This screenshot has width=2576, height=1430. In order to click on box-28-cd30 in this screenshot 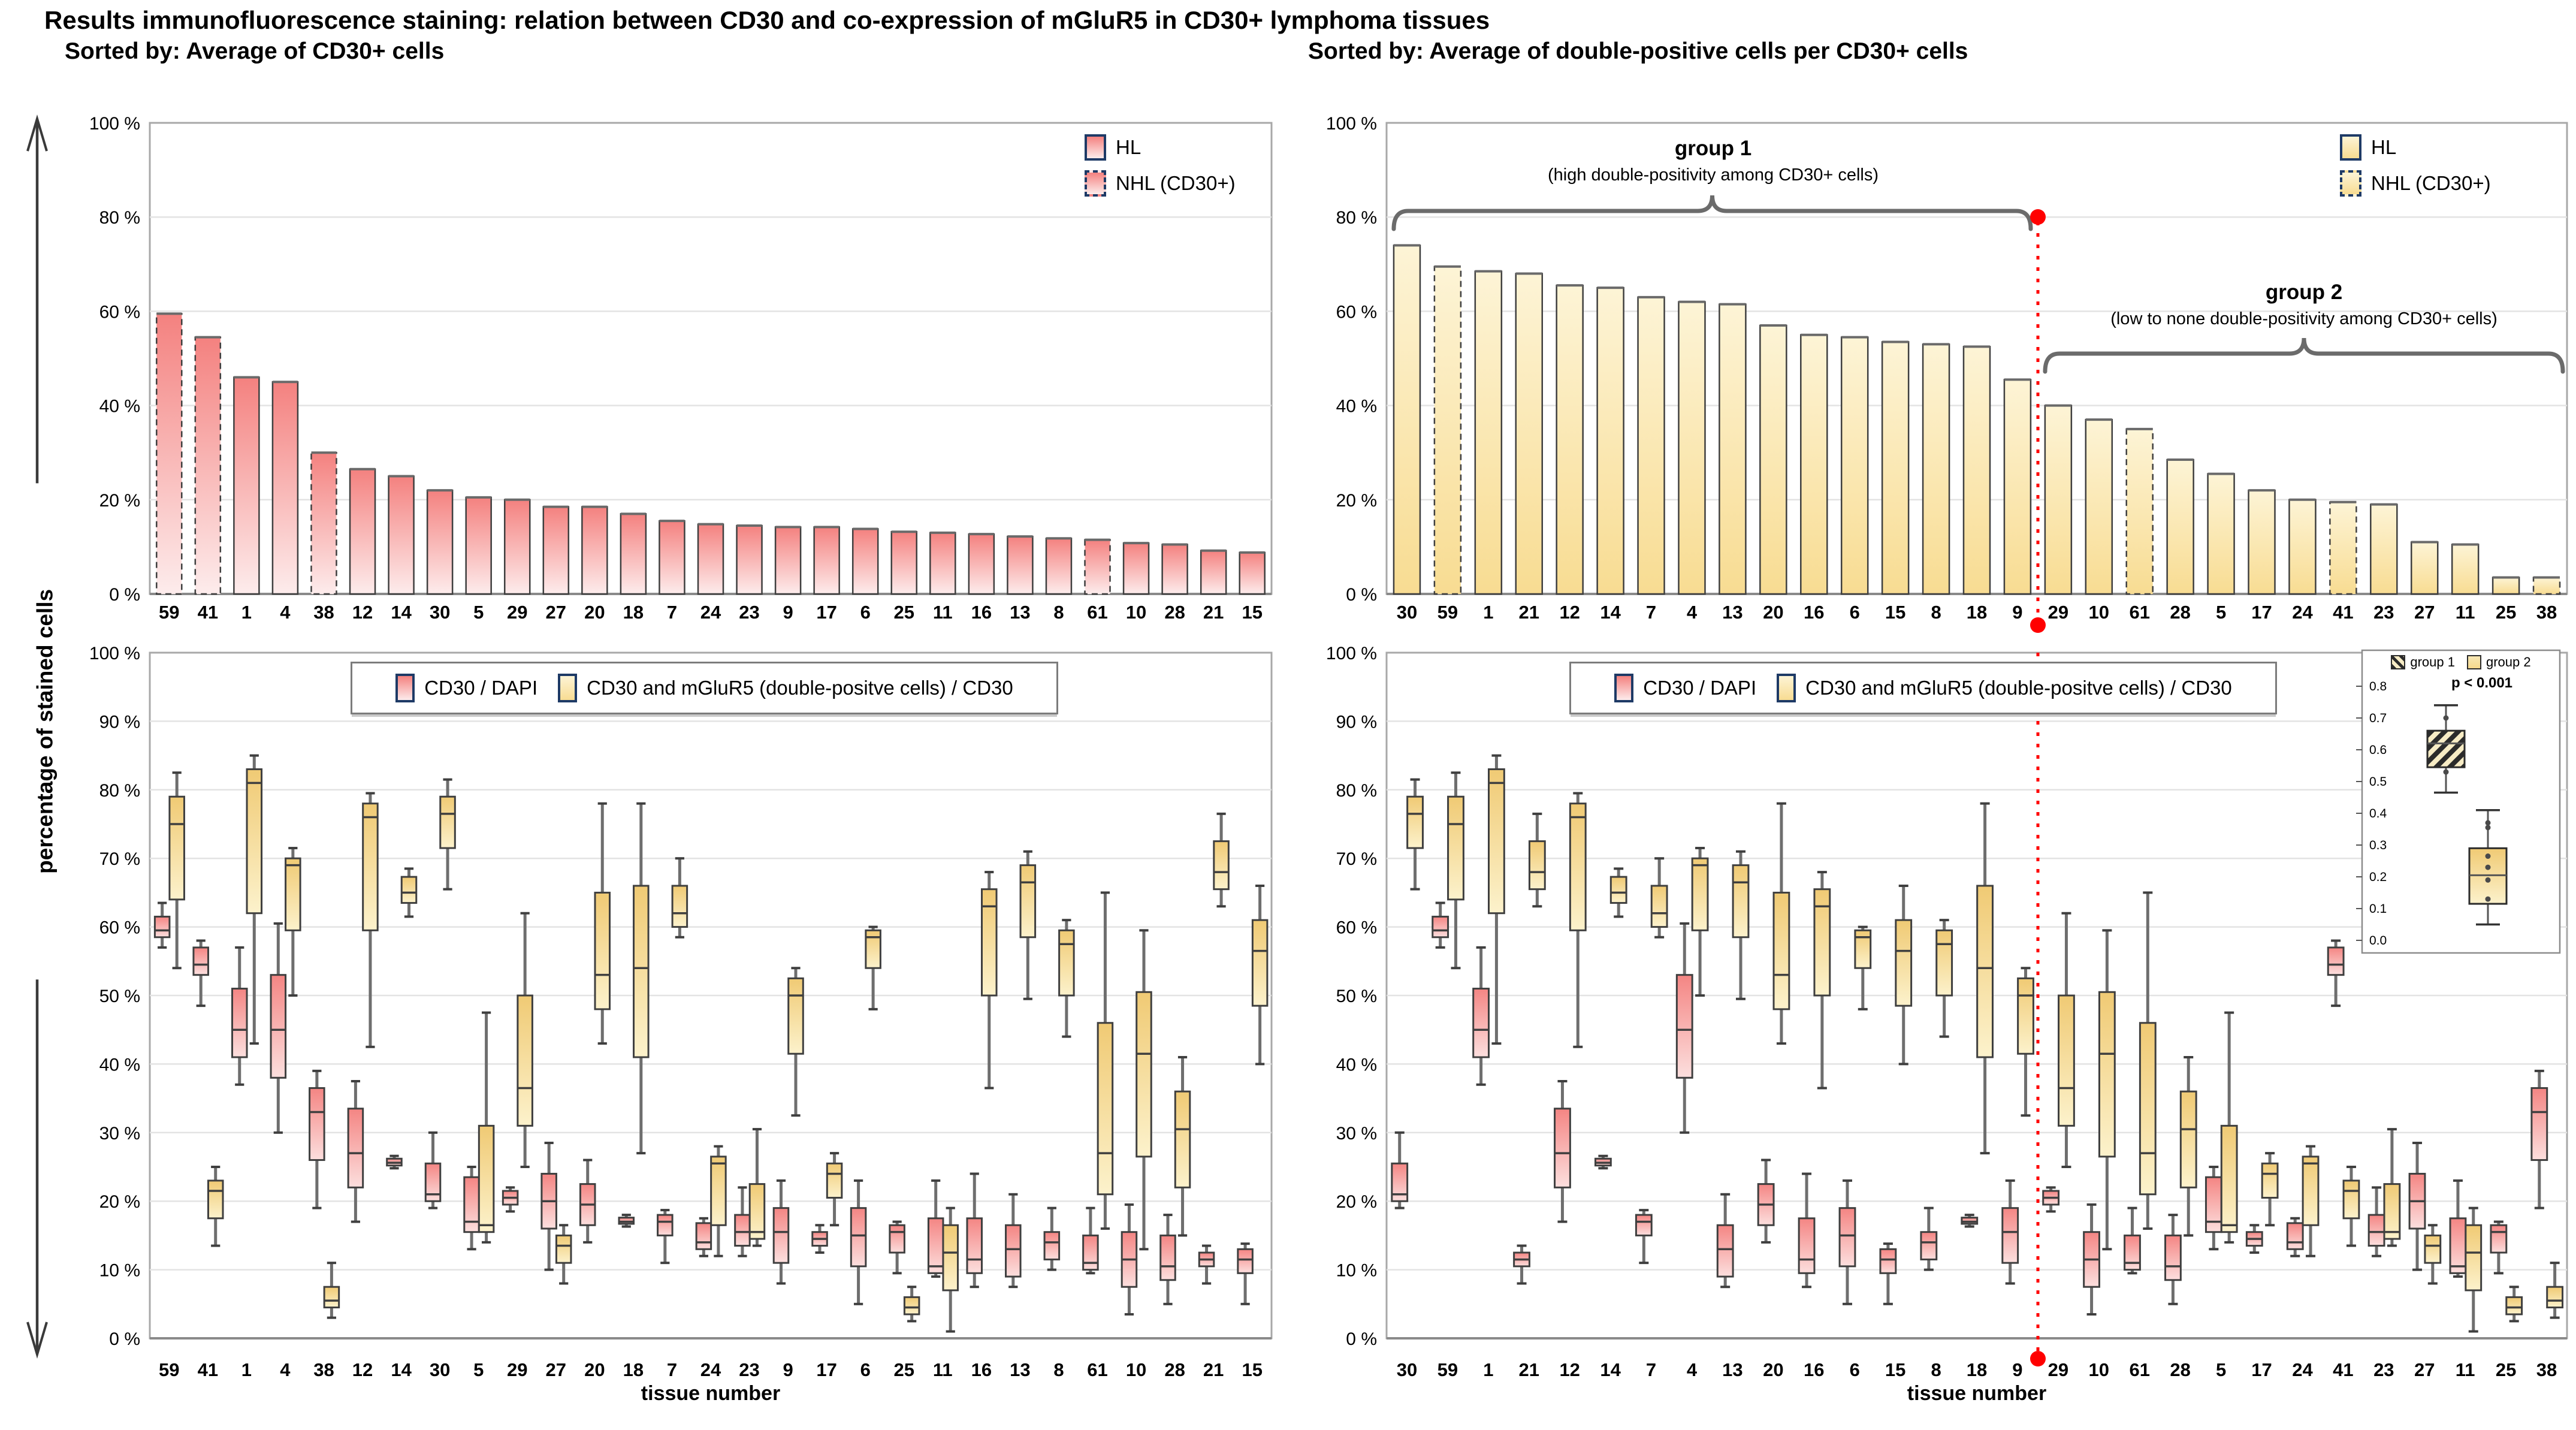, I will do `click(2173, 1257)`.